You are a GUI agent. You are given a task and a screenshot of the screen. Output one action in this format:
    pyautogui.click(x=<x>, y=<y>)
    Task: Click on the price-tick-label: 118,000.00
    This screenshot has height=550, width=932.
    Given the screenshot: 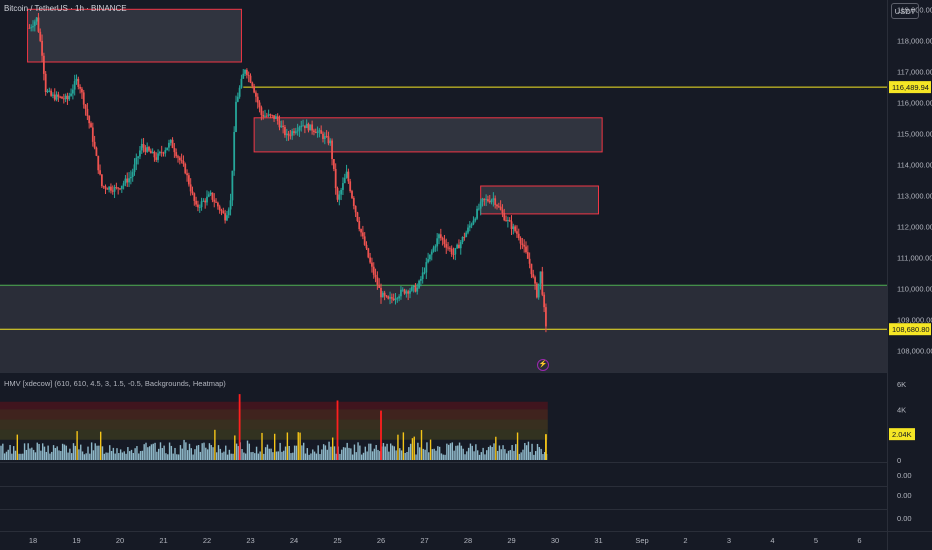 What is the action you would take?
    pyautogui.click(x=914, y=40)
    